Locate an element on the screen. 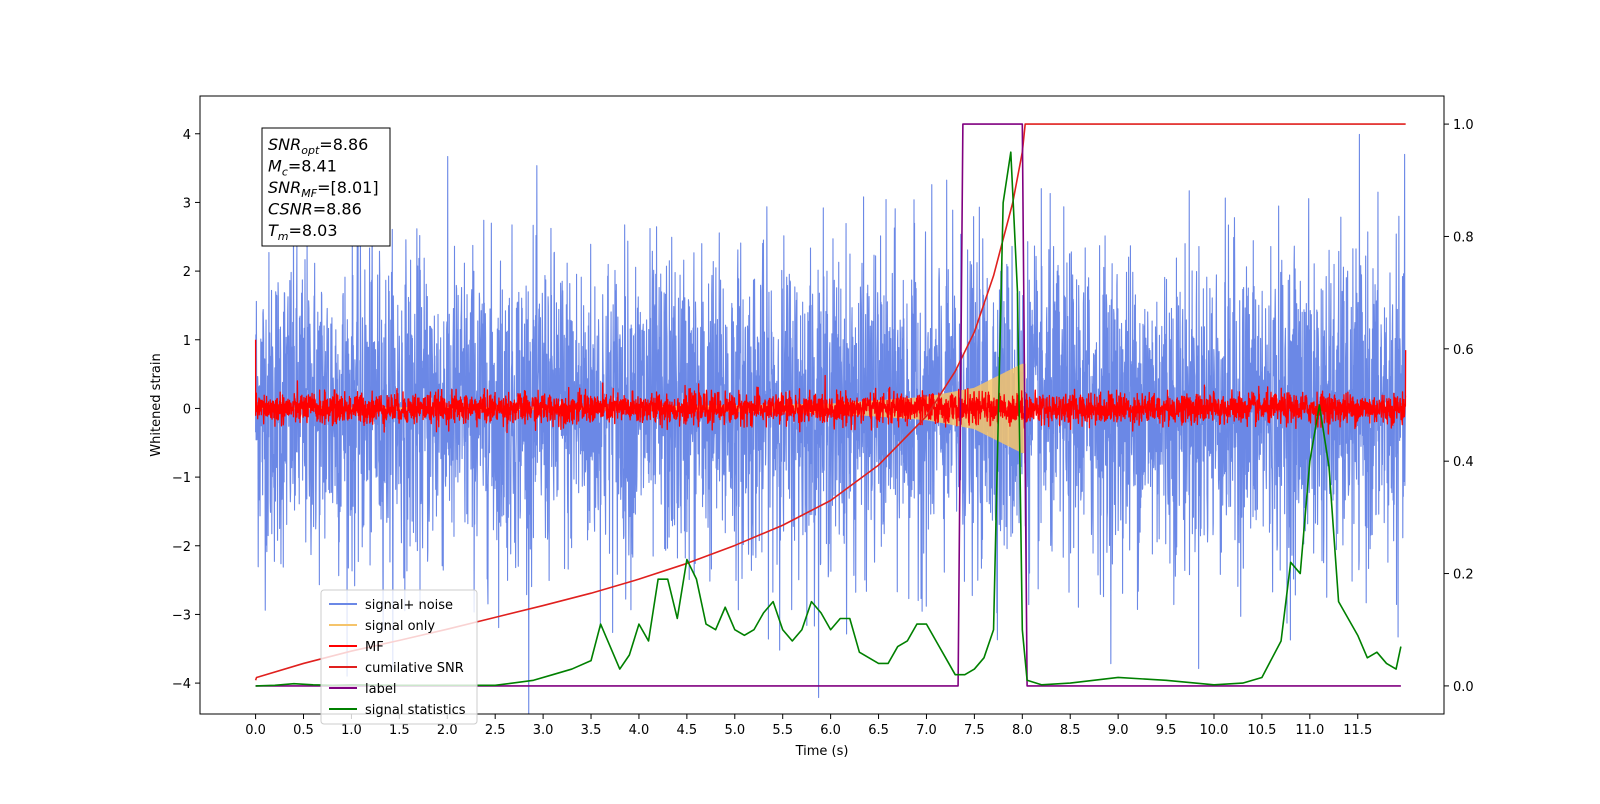  x-tick-label: 10.0 is located at coordinates (1214, 730).